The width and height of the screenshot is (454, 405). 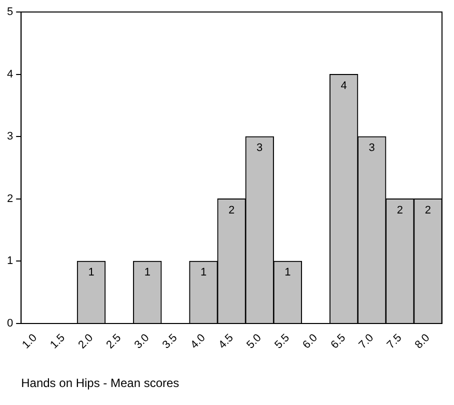 I want to click on x-tick-label: 4.0, so click(x=198, y=342).